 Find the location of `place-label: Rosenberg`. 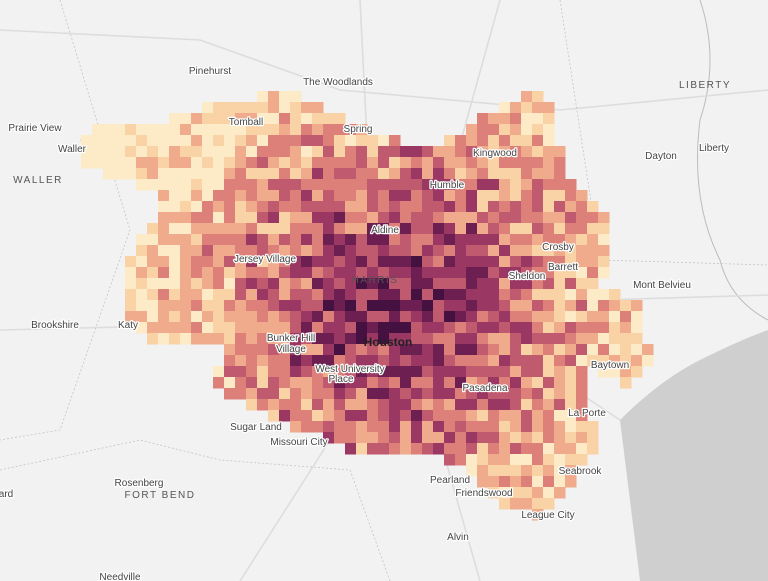

place-label: Rosenberg is located at coordinates (139, 483).